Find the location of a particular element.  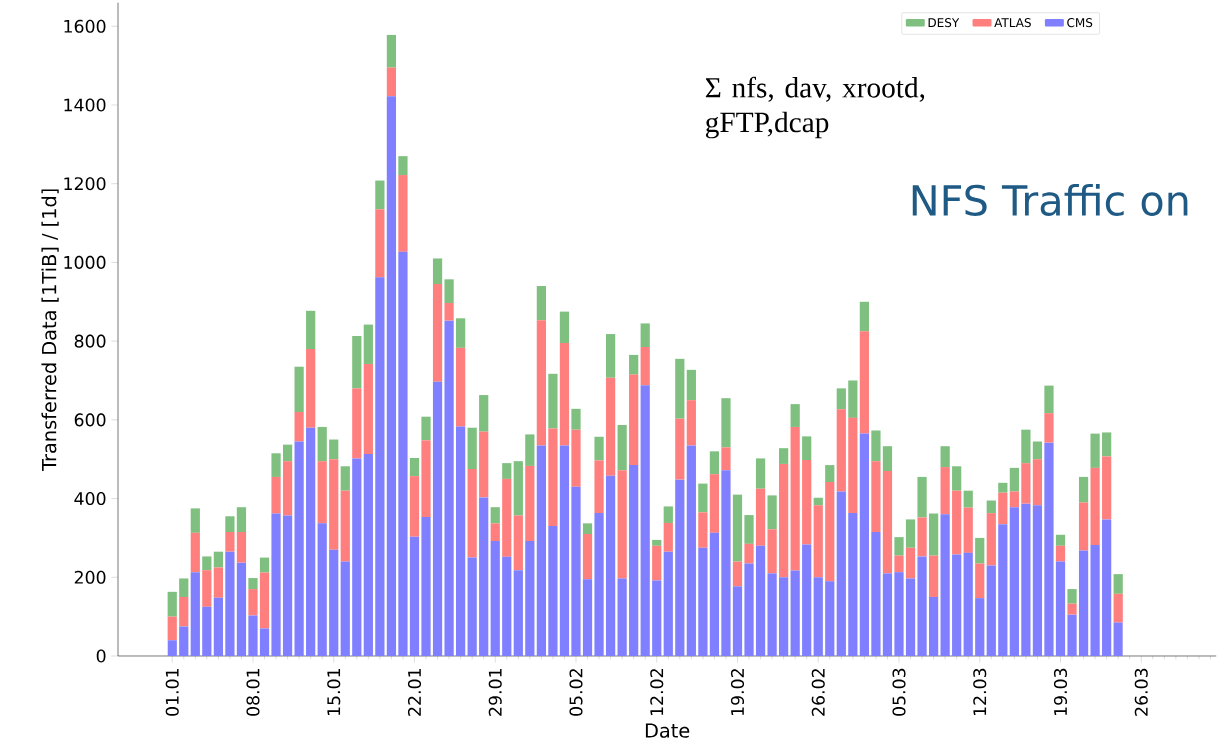

x-tick-label: 05.03 is located at coordinates (899, 692).